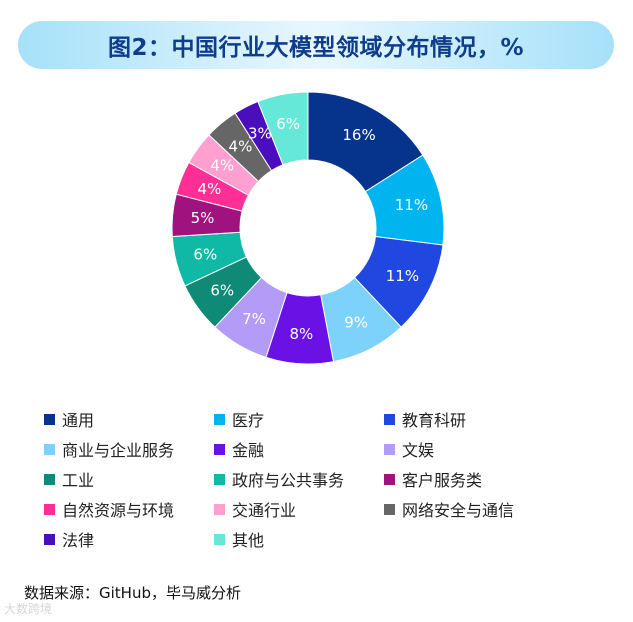 Image resolution: width=633 pixels, height=622 pixels. Describe the element at coordinates (288, 480) in the screenshot. I see `legend-label: 政府与公共事务` at that location.